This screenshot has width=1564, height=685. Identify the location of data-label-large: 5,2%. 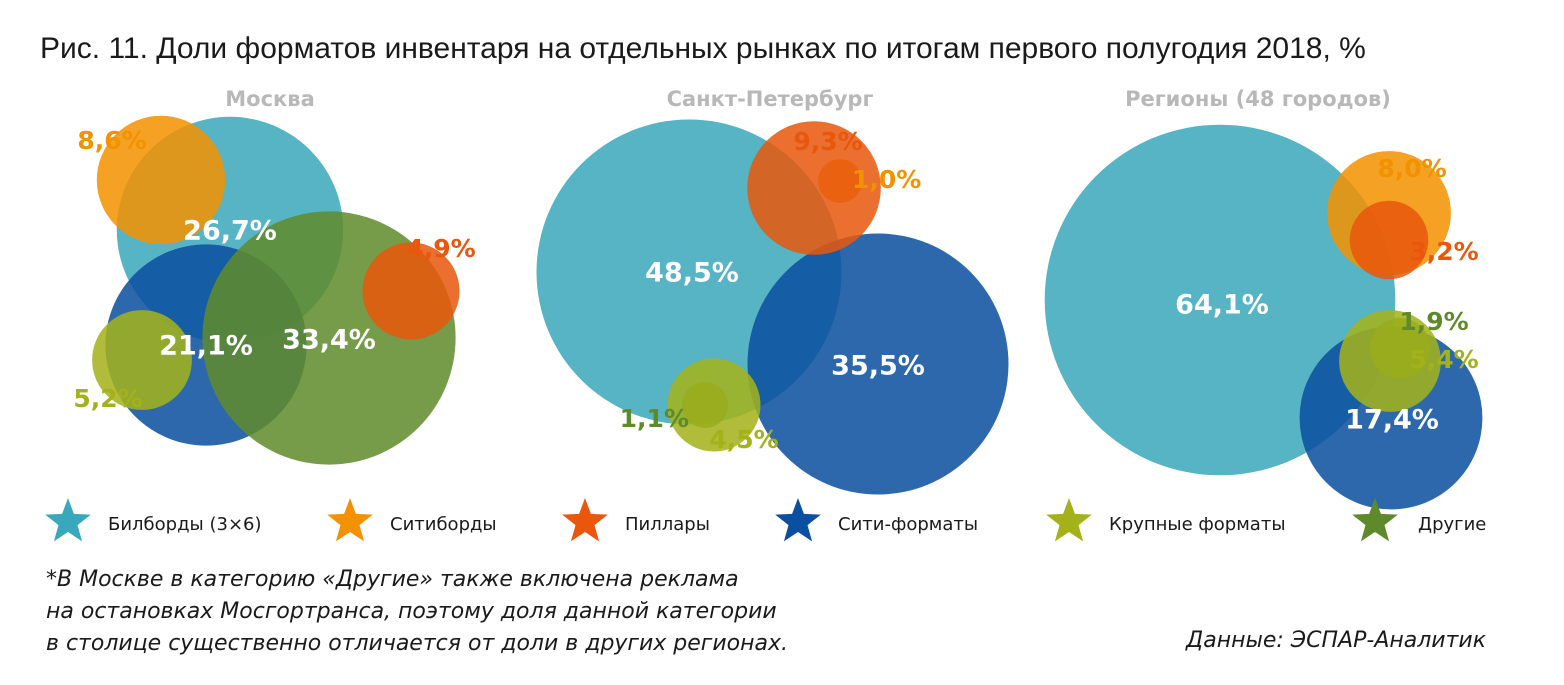
(107, 398).